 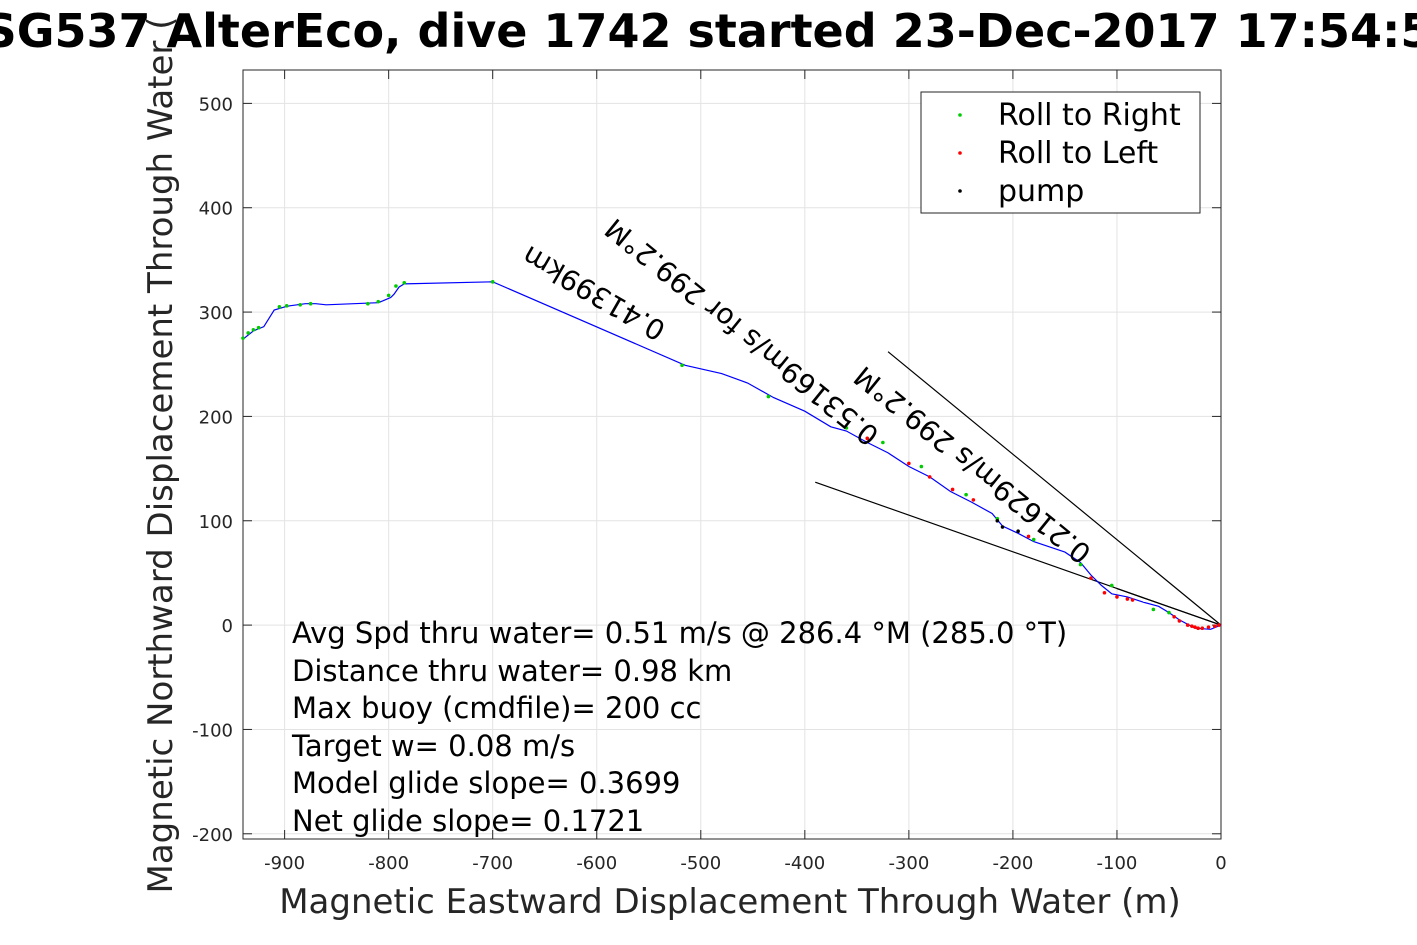 I want to click on x-tick-label: -900, so click(x=284, y=863).